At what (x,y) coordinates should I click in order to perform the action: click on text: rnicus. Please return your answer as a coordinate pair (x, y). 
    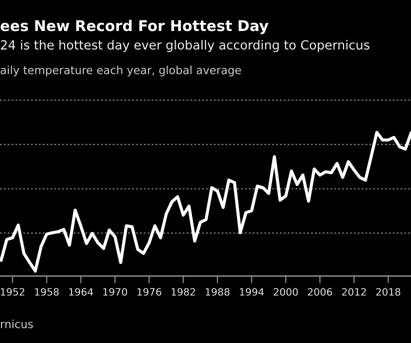
    Looking at the image, I should click on (17, 324).